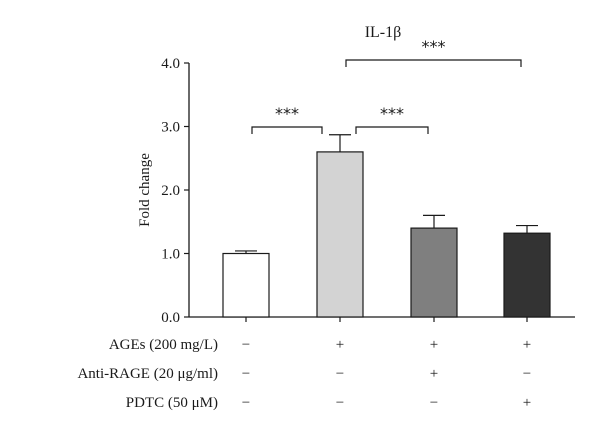 This screenshot has height=434, width=600. Describe the element at coordinates (170, 191) in the screenshot. I see `y-tick-label: 2.0` at that location.